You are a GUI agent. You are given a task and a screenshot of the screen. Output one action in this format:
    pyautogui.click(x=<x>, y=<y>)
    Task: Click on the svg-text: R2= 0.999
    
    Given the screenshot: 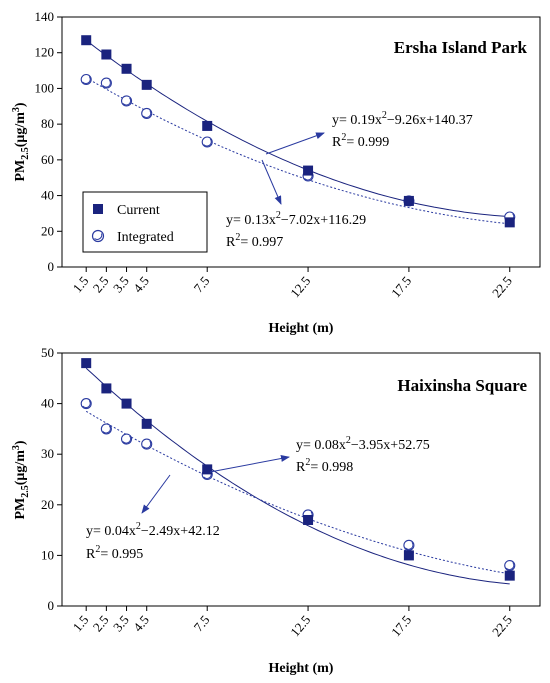 What is the action you would take?
    pyautogui.click(x=360, y=141)
    